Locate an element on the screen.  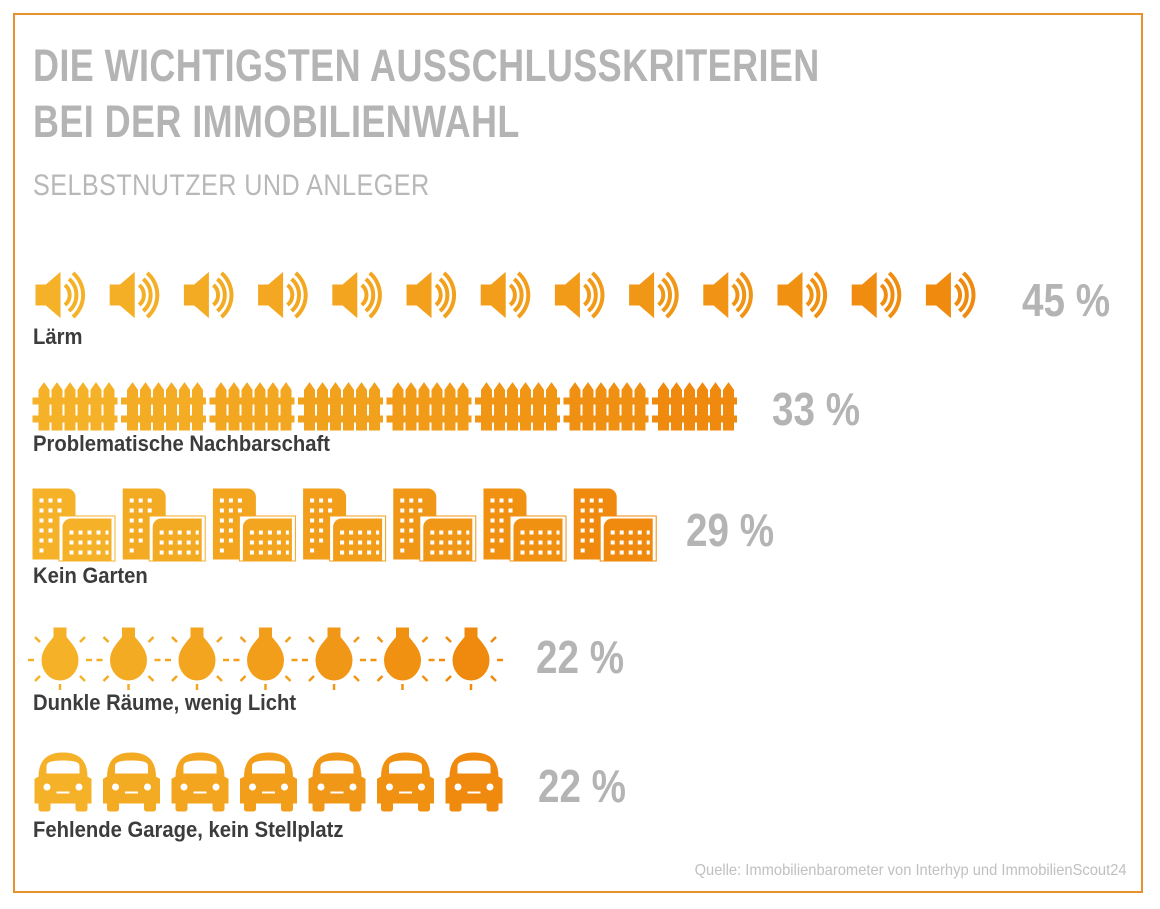
title-line-2: BEI DER IMMOBILIENWAHL is located at coordinates (276, 121).